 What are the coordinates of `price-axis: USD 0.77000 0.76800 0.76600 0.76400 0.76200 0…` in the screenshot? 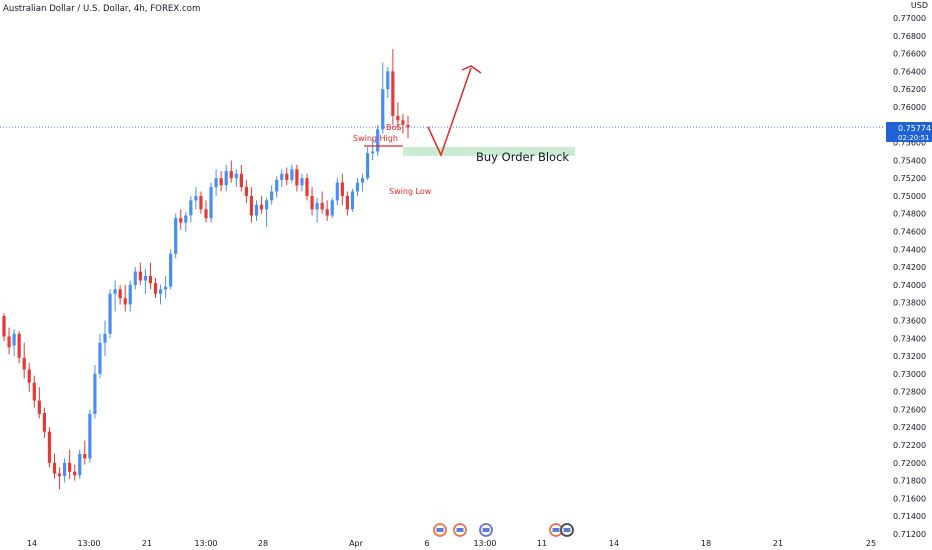 It's located at (910, 270).